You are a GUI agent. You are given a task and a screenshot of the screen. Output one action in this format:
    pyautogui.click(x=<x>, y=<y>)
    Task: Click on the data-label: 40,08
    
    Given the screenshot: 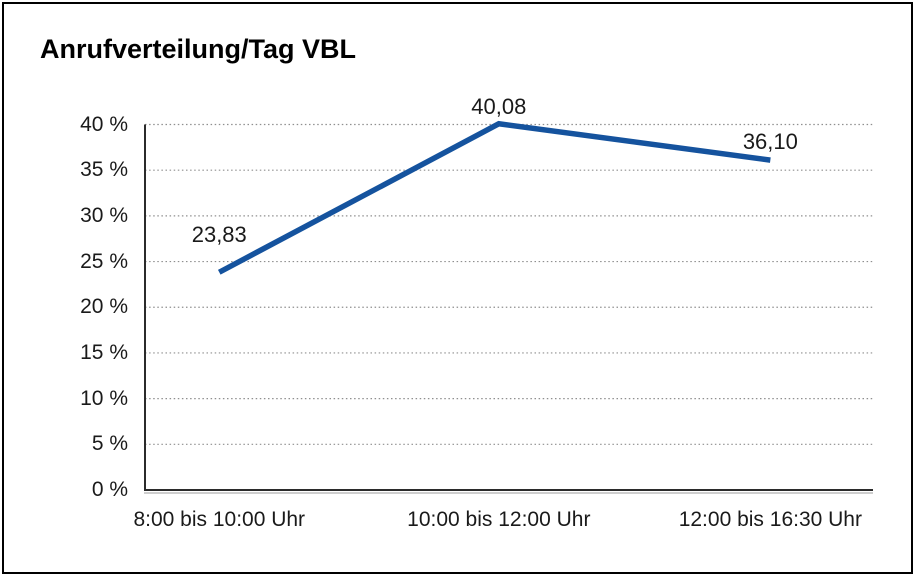 What is the action you would take?
    pyautogui.click(x=499, y=106)
    